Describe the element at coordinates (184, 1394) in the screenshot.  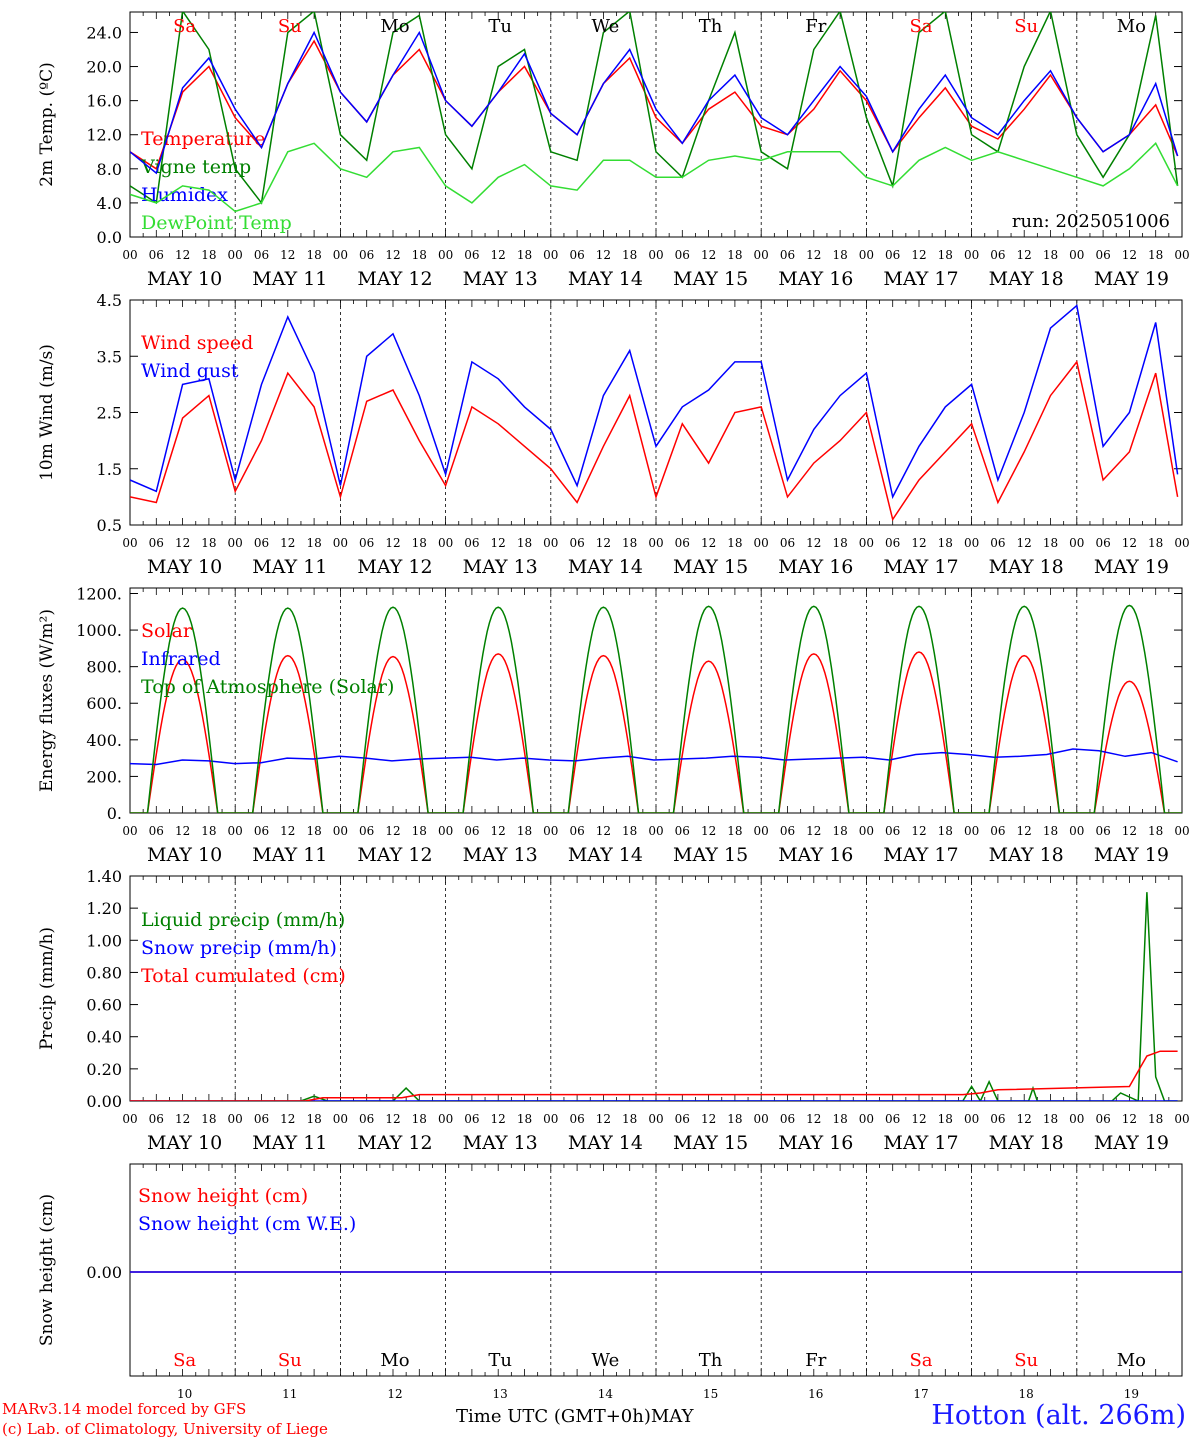
I see `day-number: 10` at that location.